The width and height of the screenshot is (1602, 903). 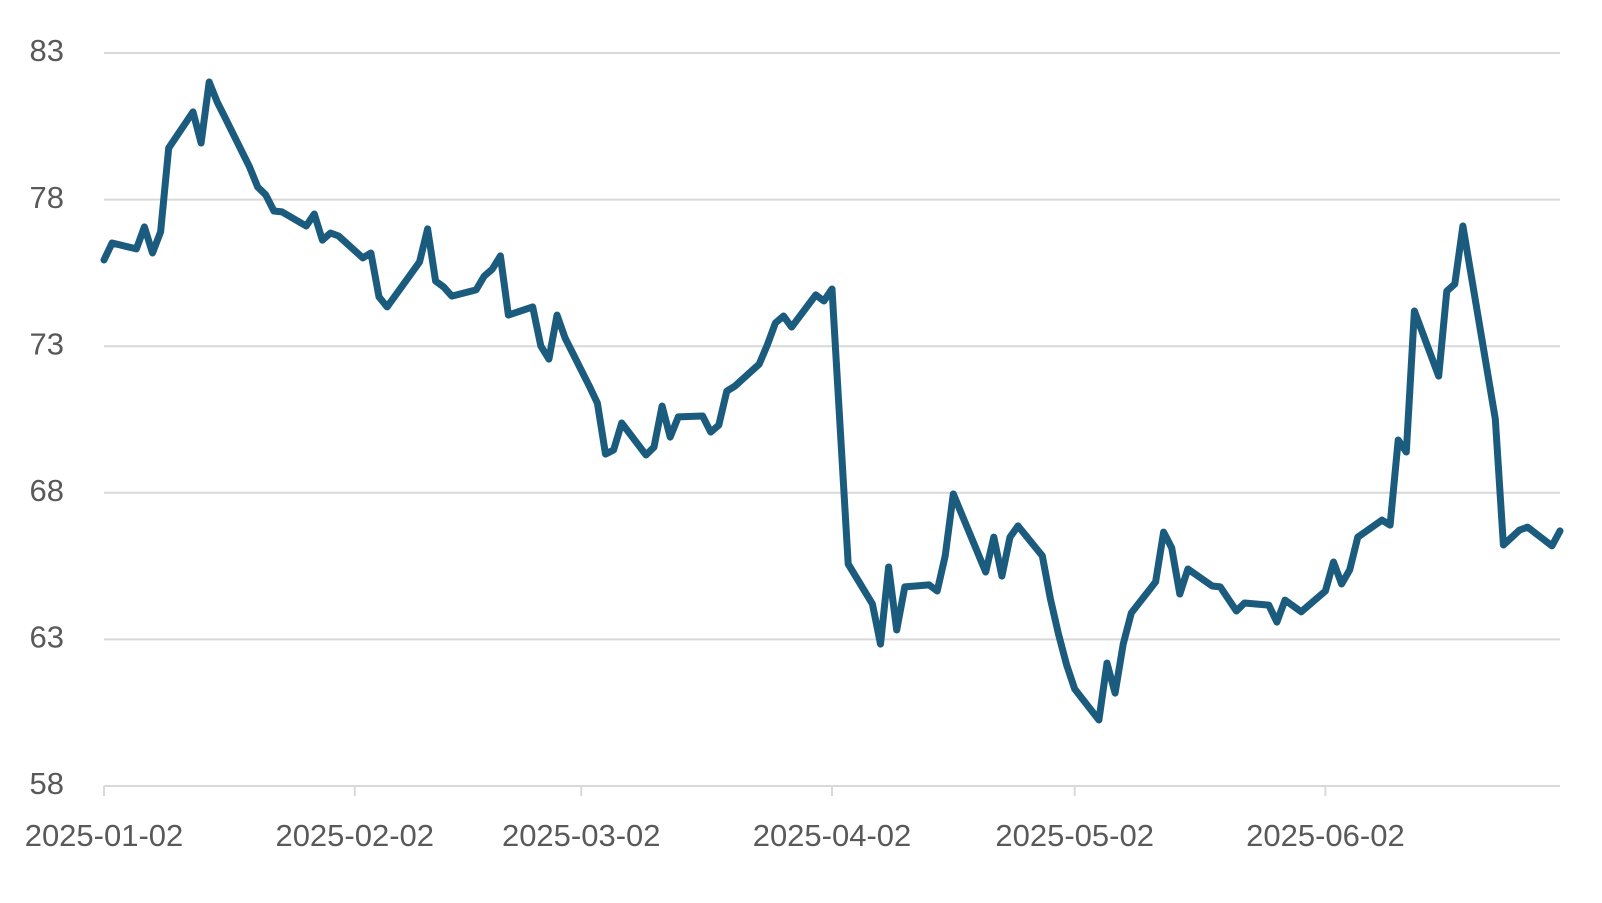 I want to click on y-tick-label: 83, so click(x=47, y=50).